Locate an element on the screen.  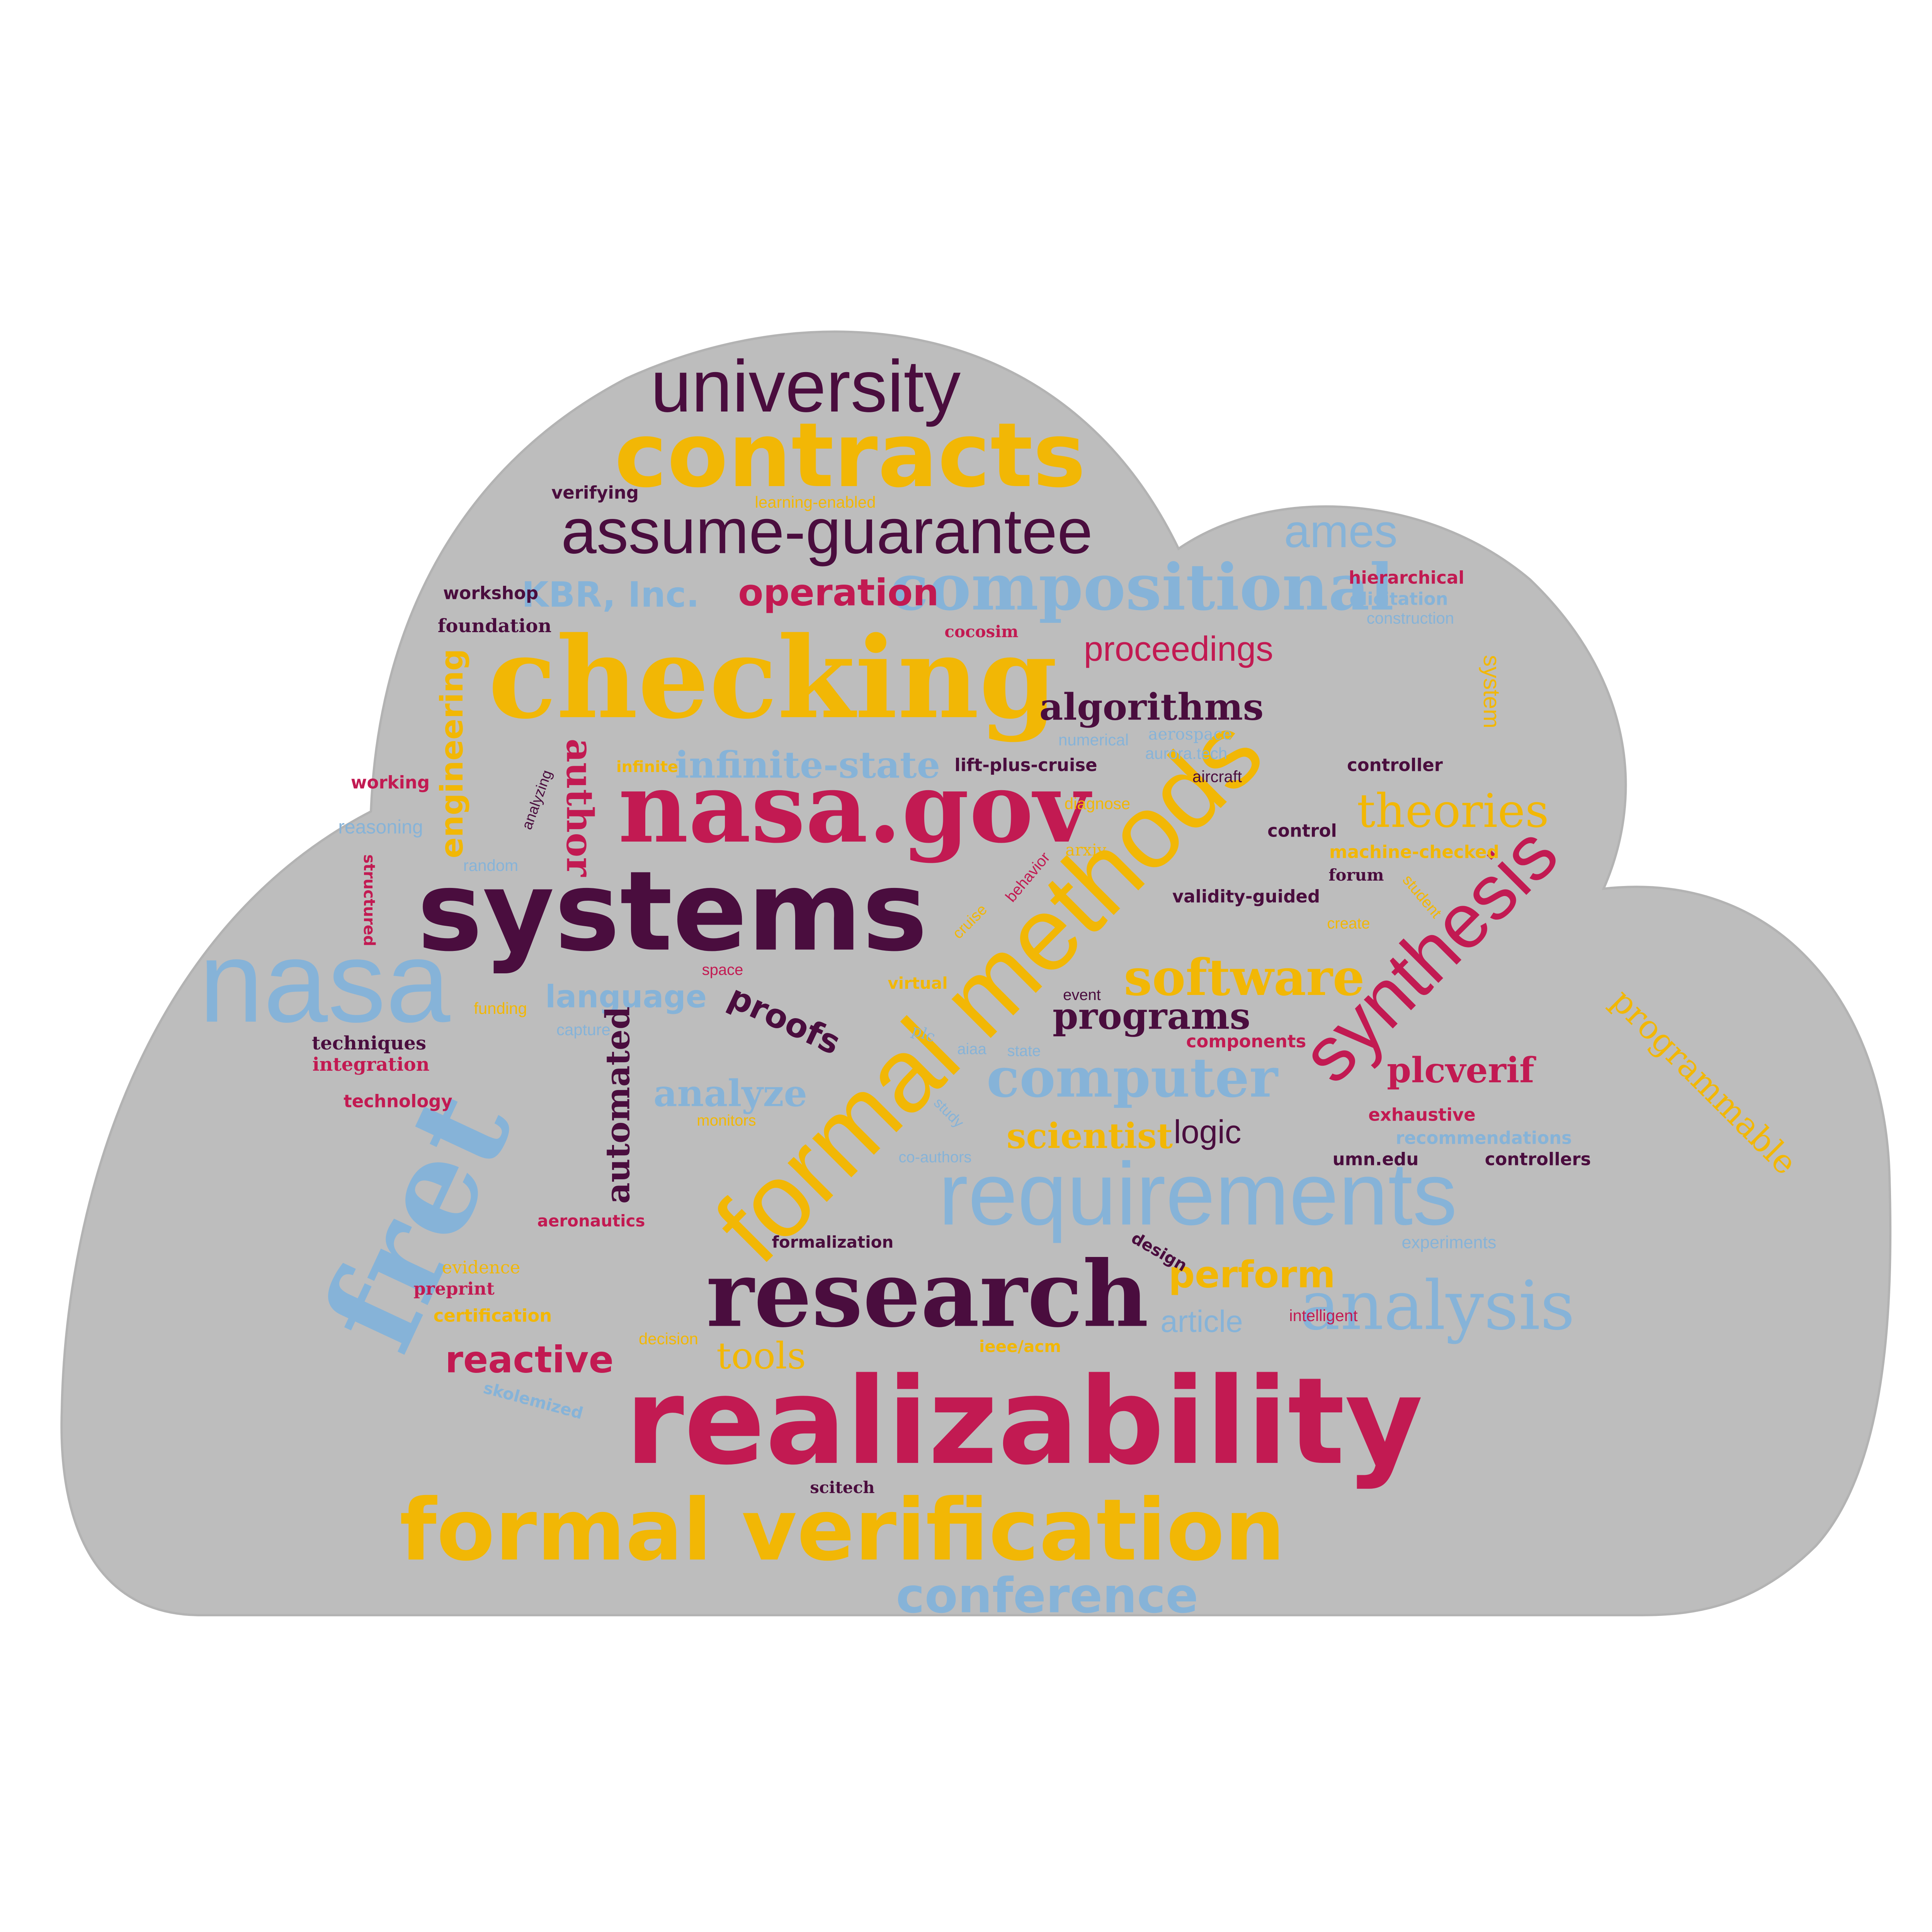
word-integration: integration is located at coordinates (371, 1064).